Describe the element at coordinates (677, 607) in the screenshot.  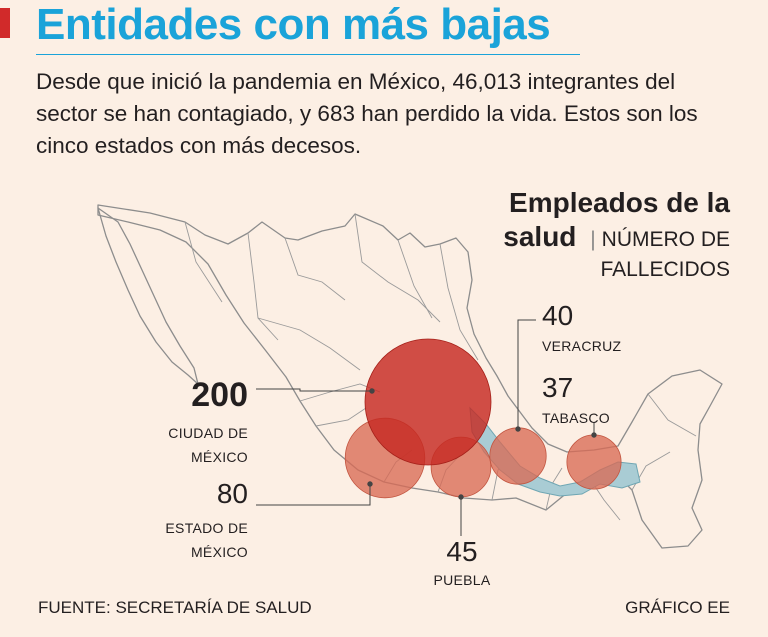
I see `graphic-credit: GRÁFICO EE` at that location.